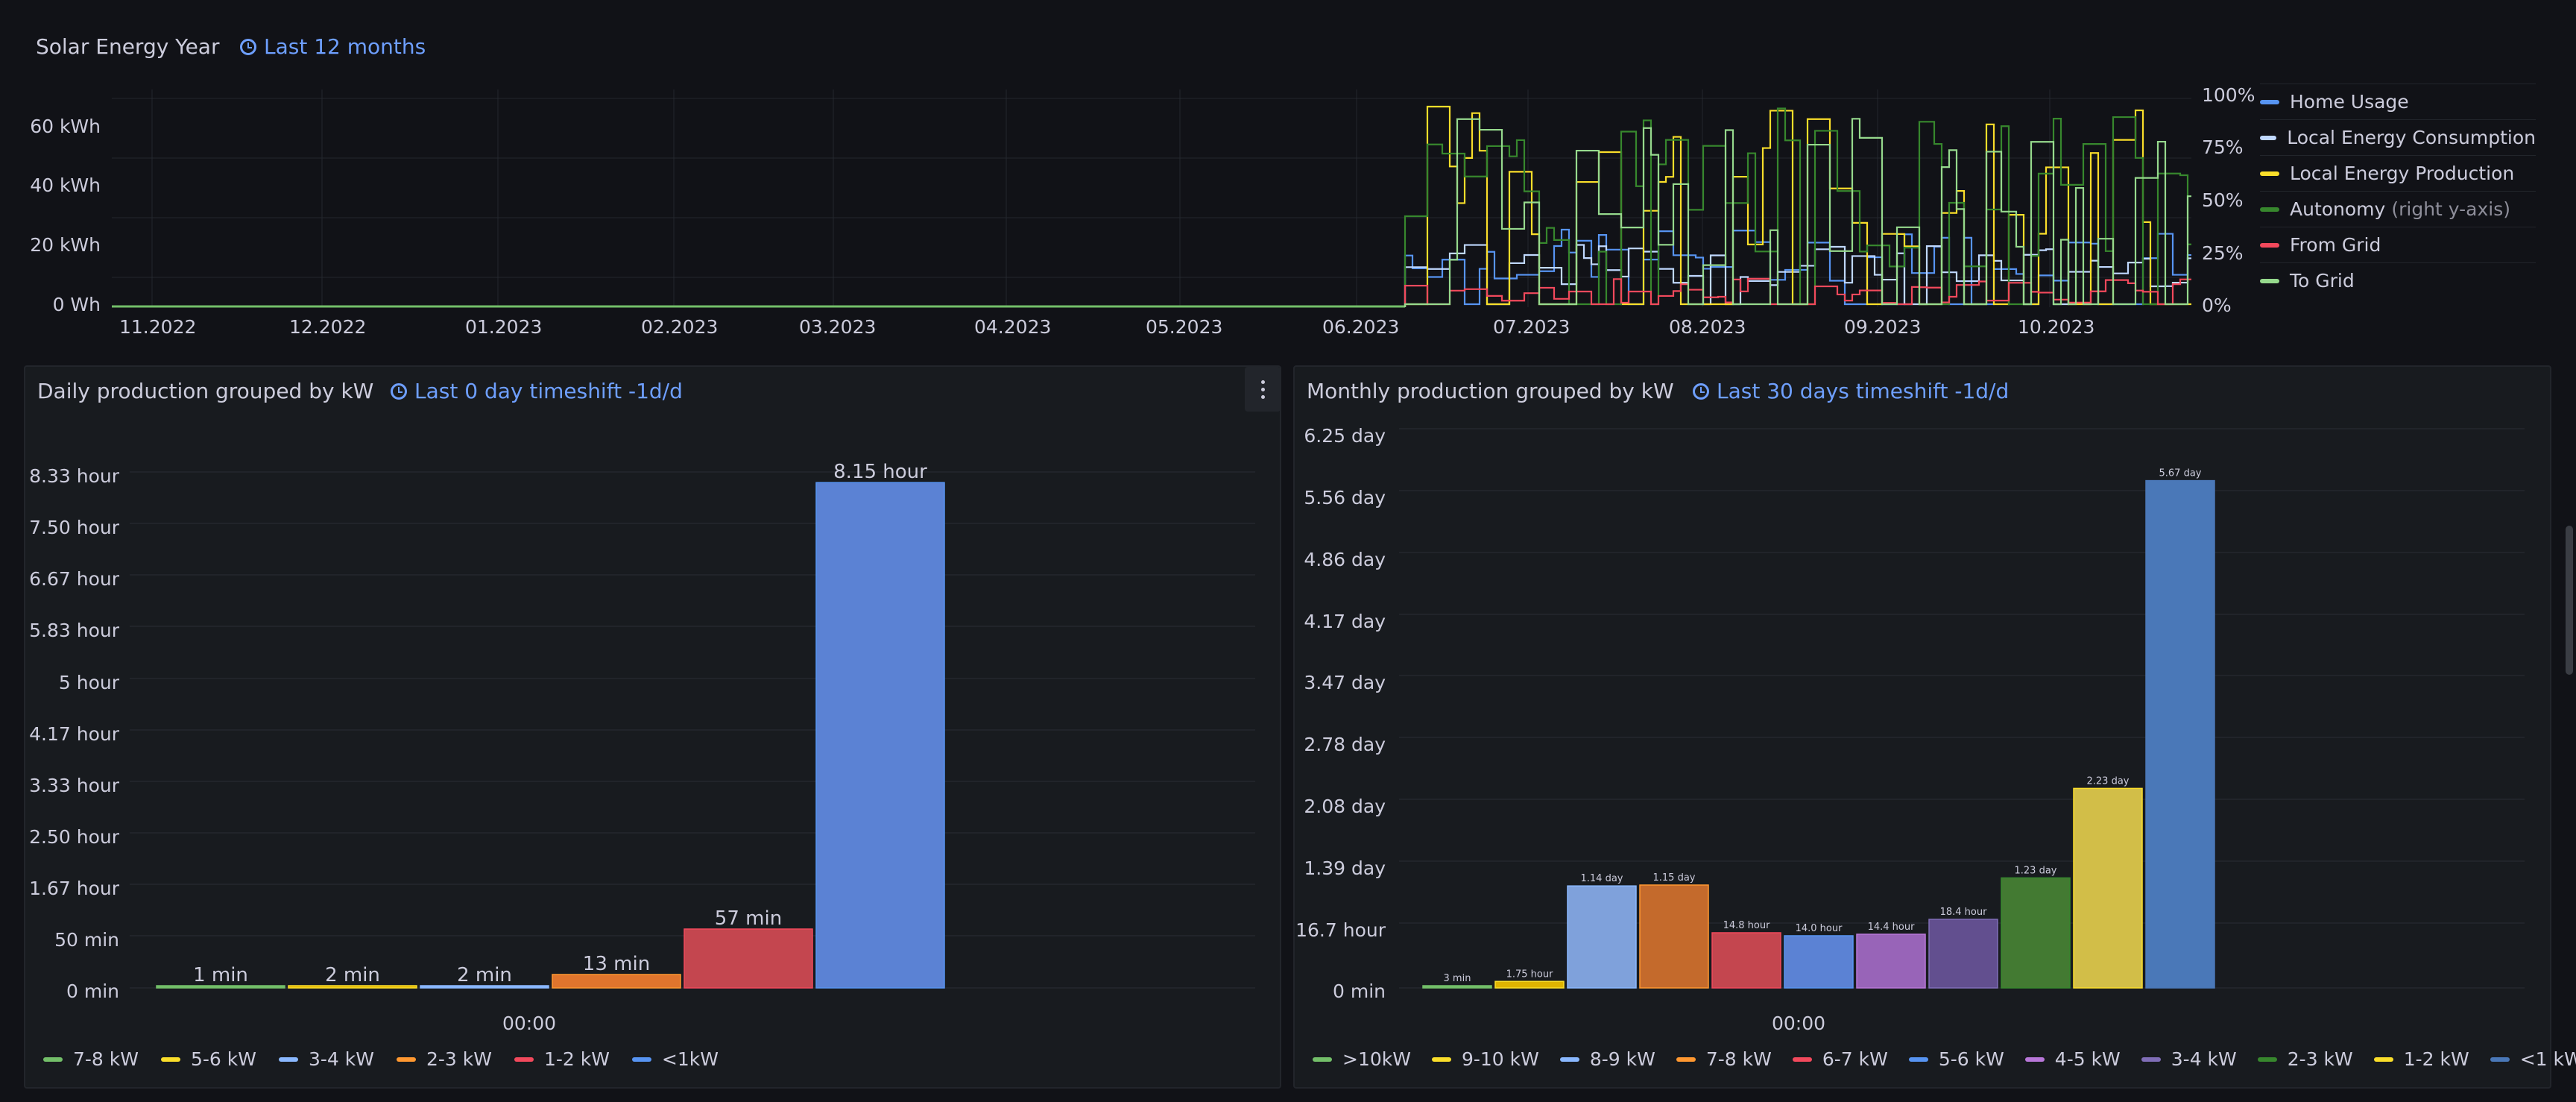 This screenshot has width=2576, height=1102. I want to click on time-range-badge: Last 0 day timeshift -1d/d, so click(537, 391).